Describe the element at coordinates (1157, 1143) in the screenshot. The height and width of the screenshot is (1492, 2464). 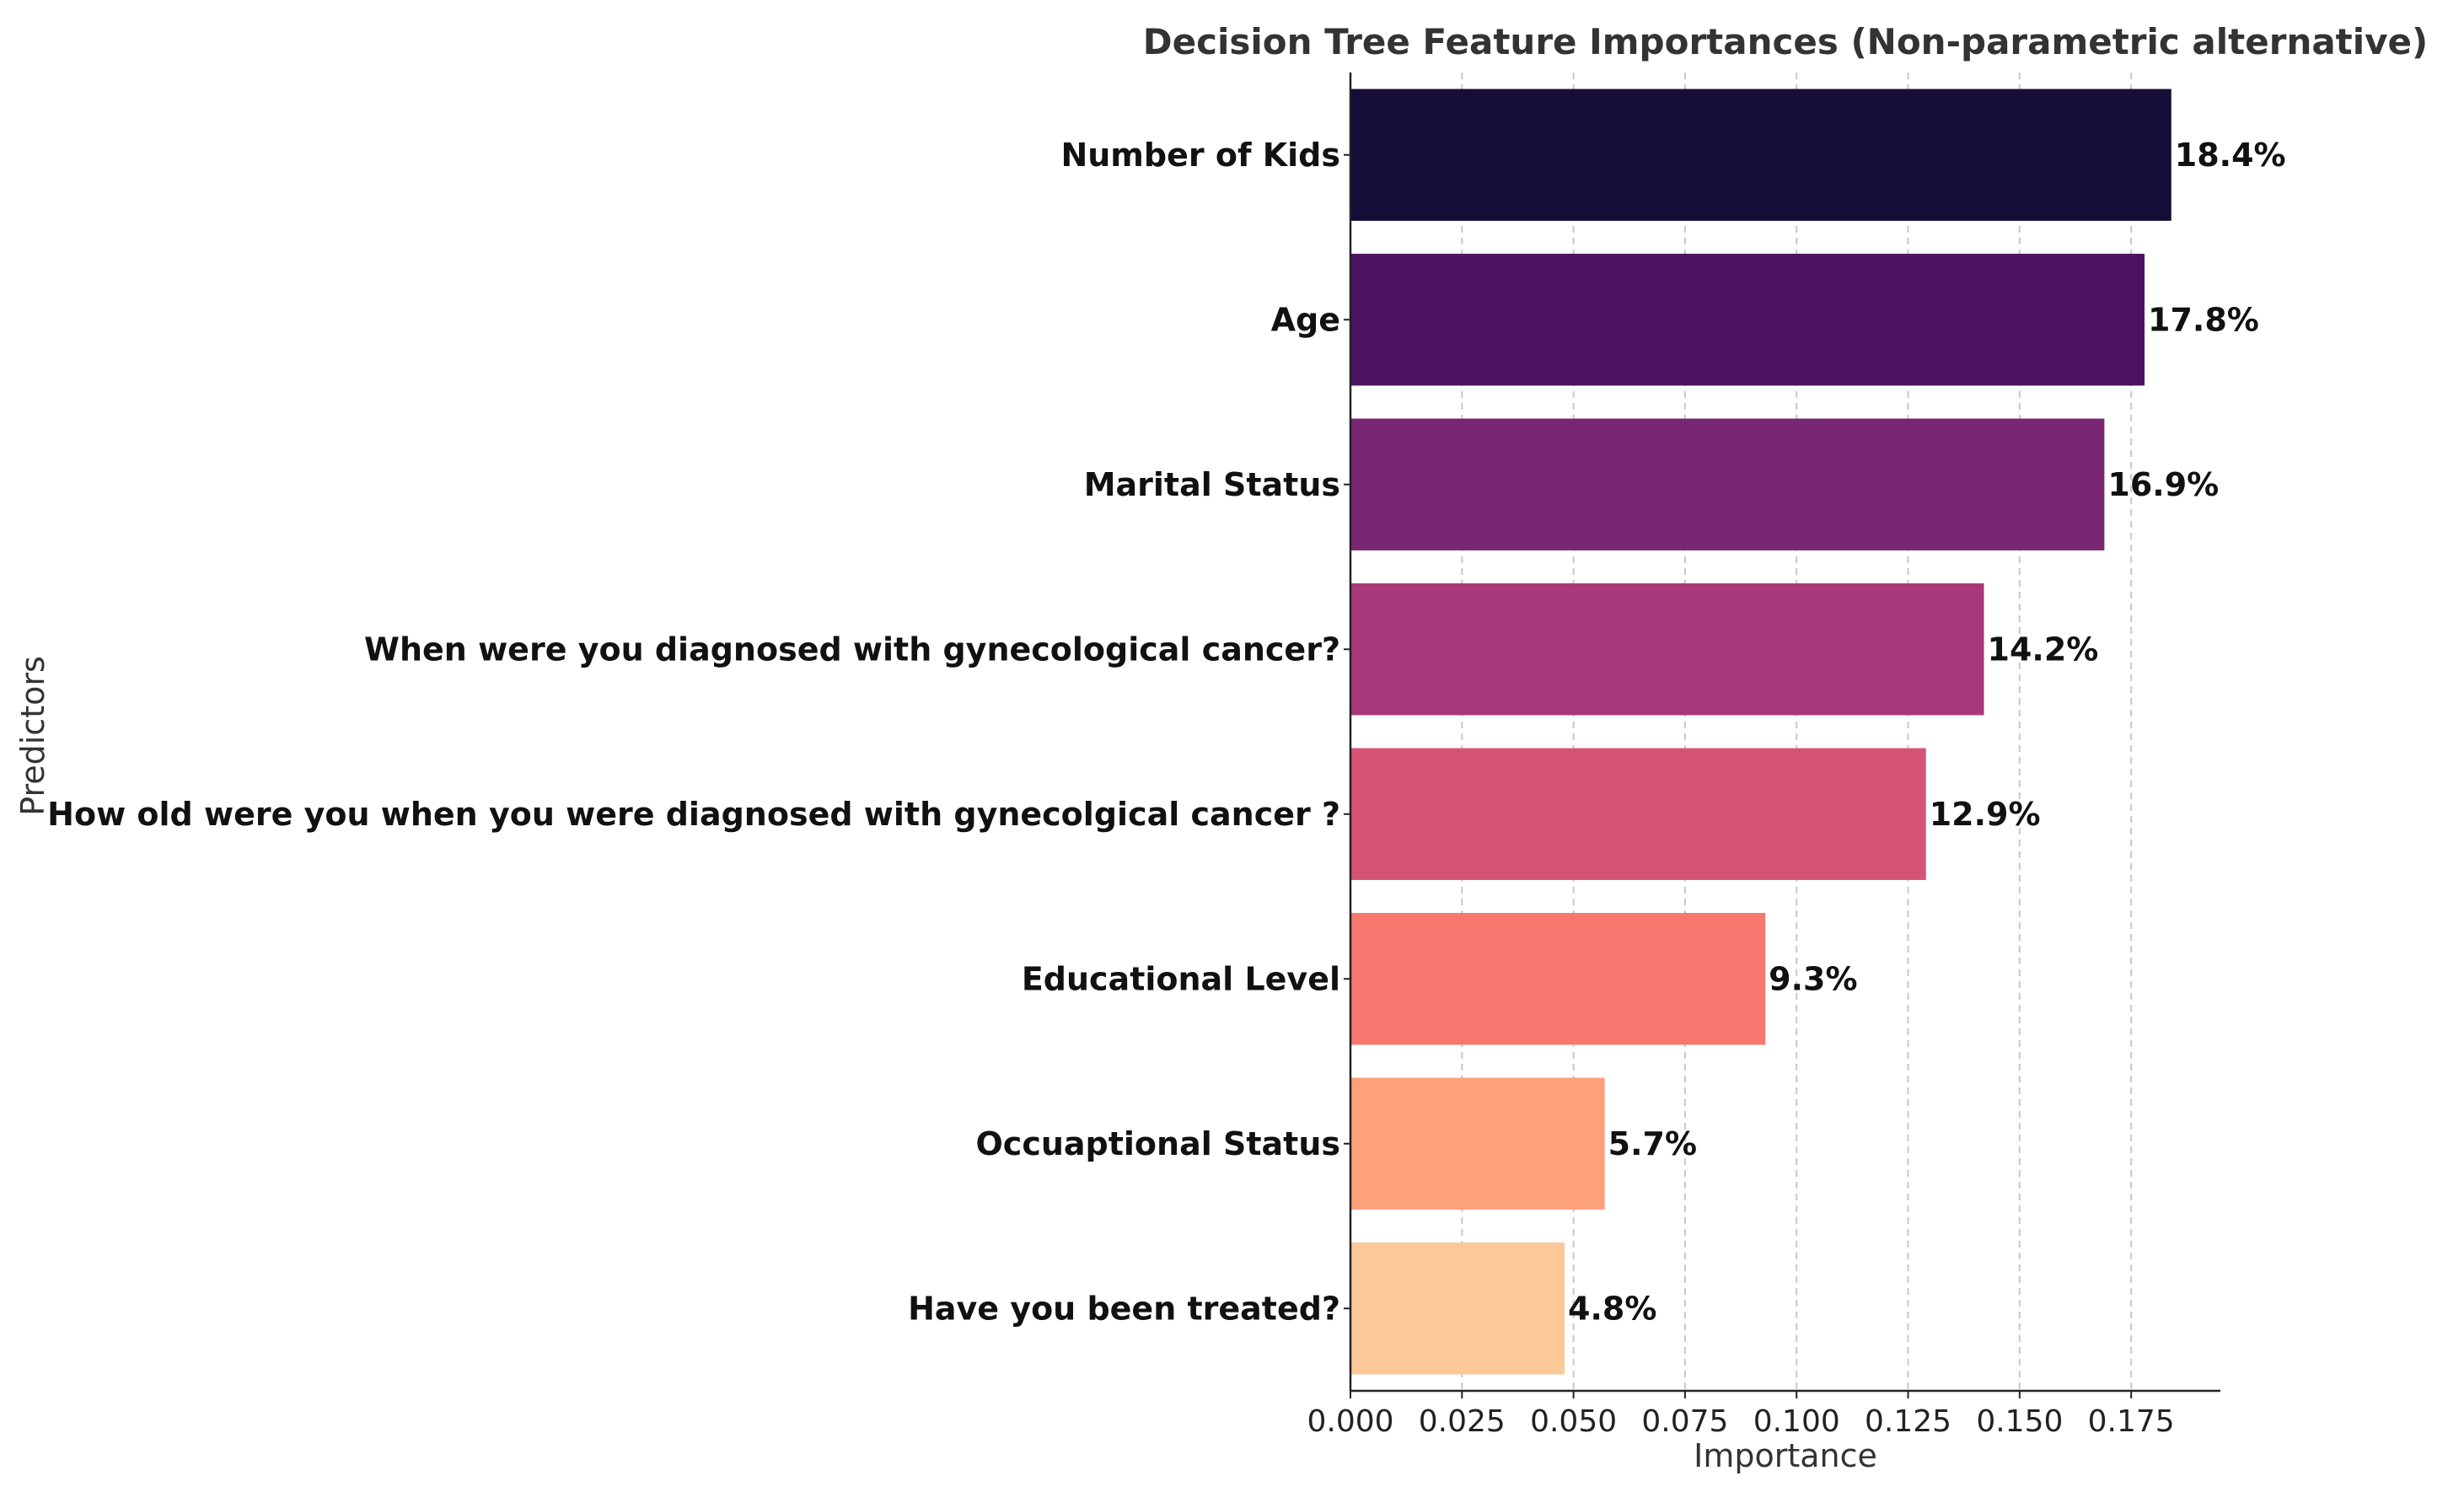
I see `category-label: Occuaptional Status` at that location.